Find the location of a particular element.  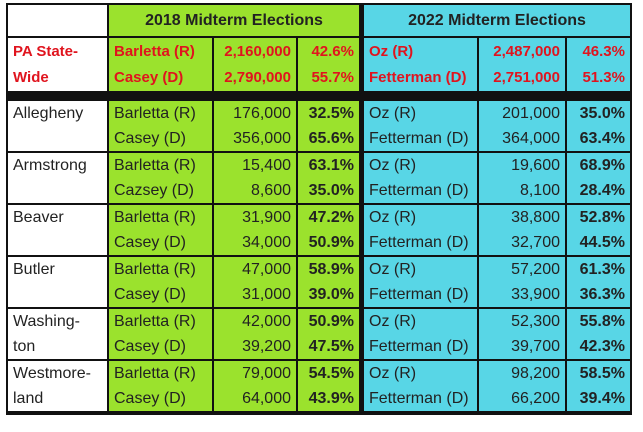

votes-cell-text: 176,000 is located at coordinates (262, 113).